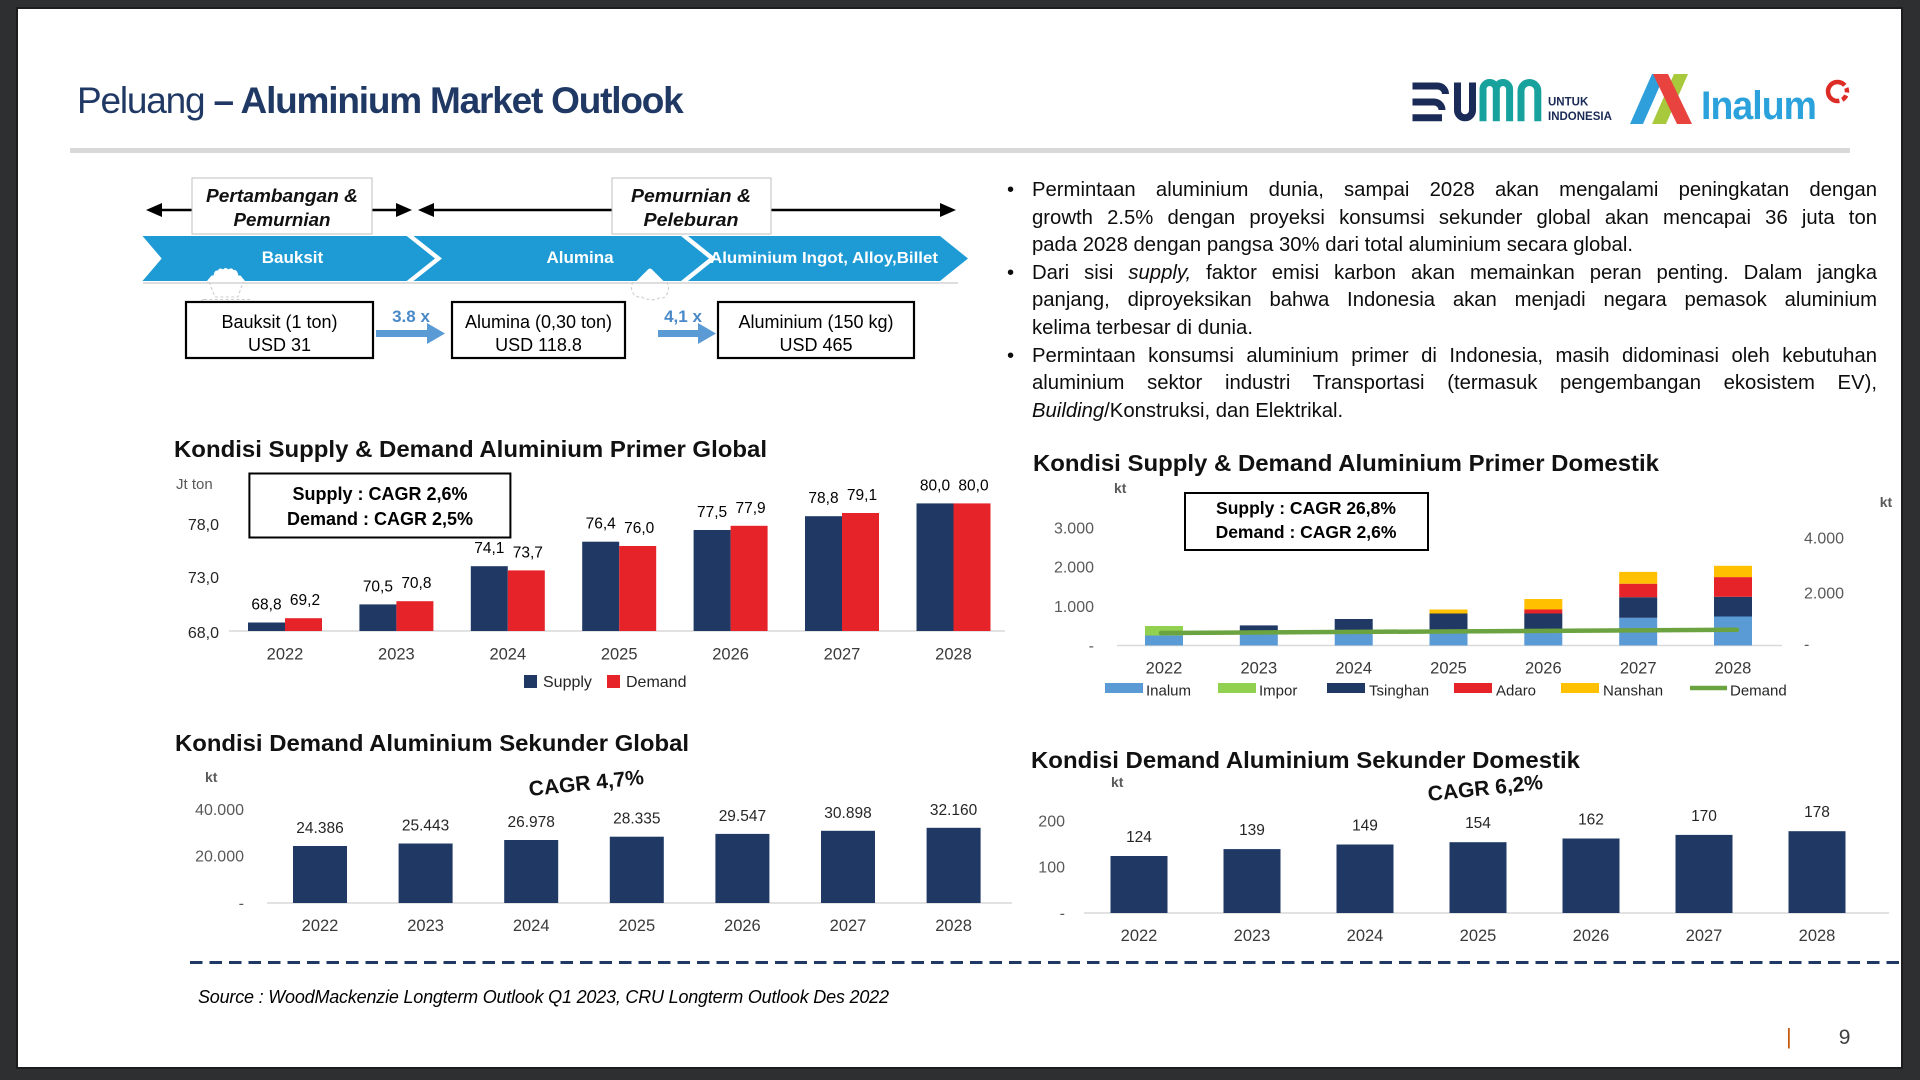 The height and width of the screenshot is (1080, 1920). Describe the element at coordinates (815, 322) in the screenshot. I see `svg-text: Aluminium (150 kg)` at that location.